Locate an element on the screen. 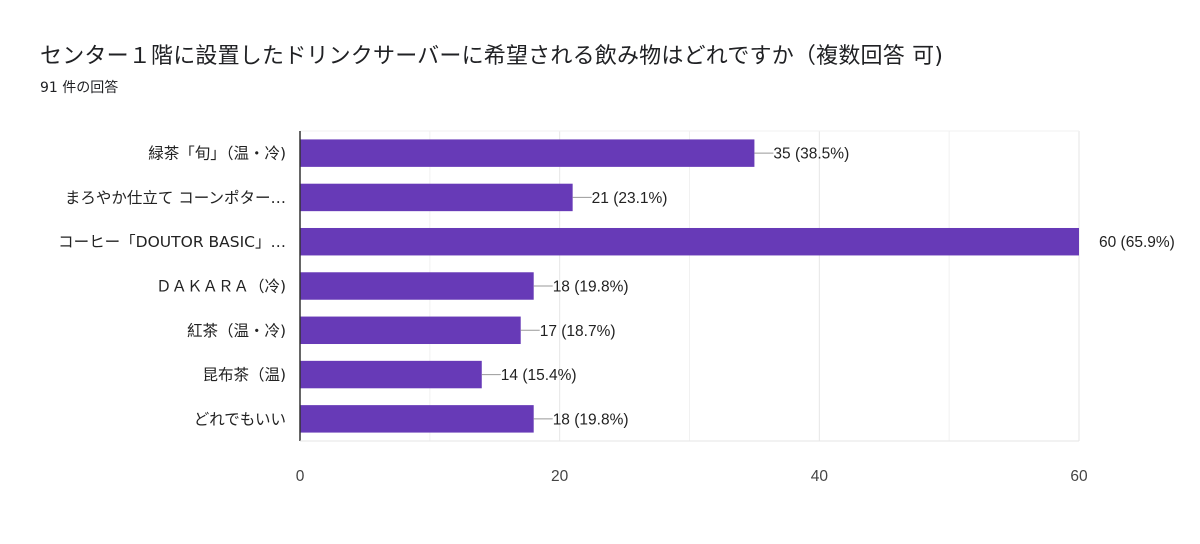  x-tick-labels: 0 20 40 60 is located at coordinates (692, 476).